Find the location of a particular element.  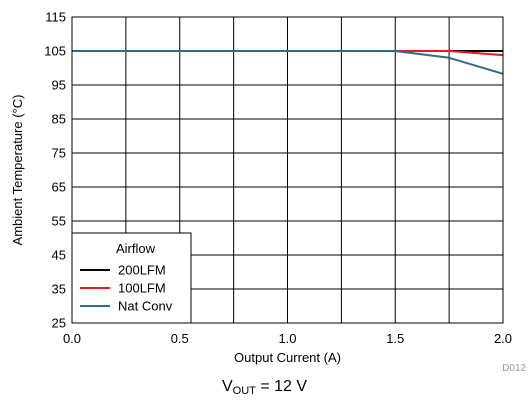

y-tick-label: 95 is located at coordinates (59, 85).